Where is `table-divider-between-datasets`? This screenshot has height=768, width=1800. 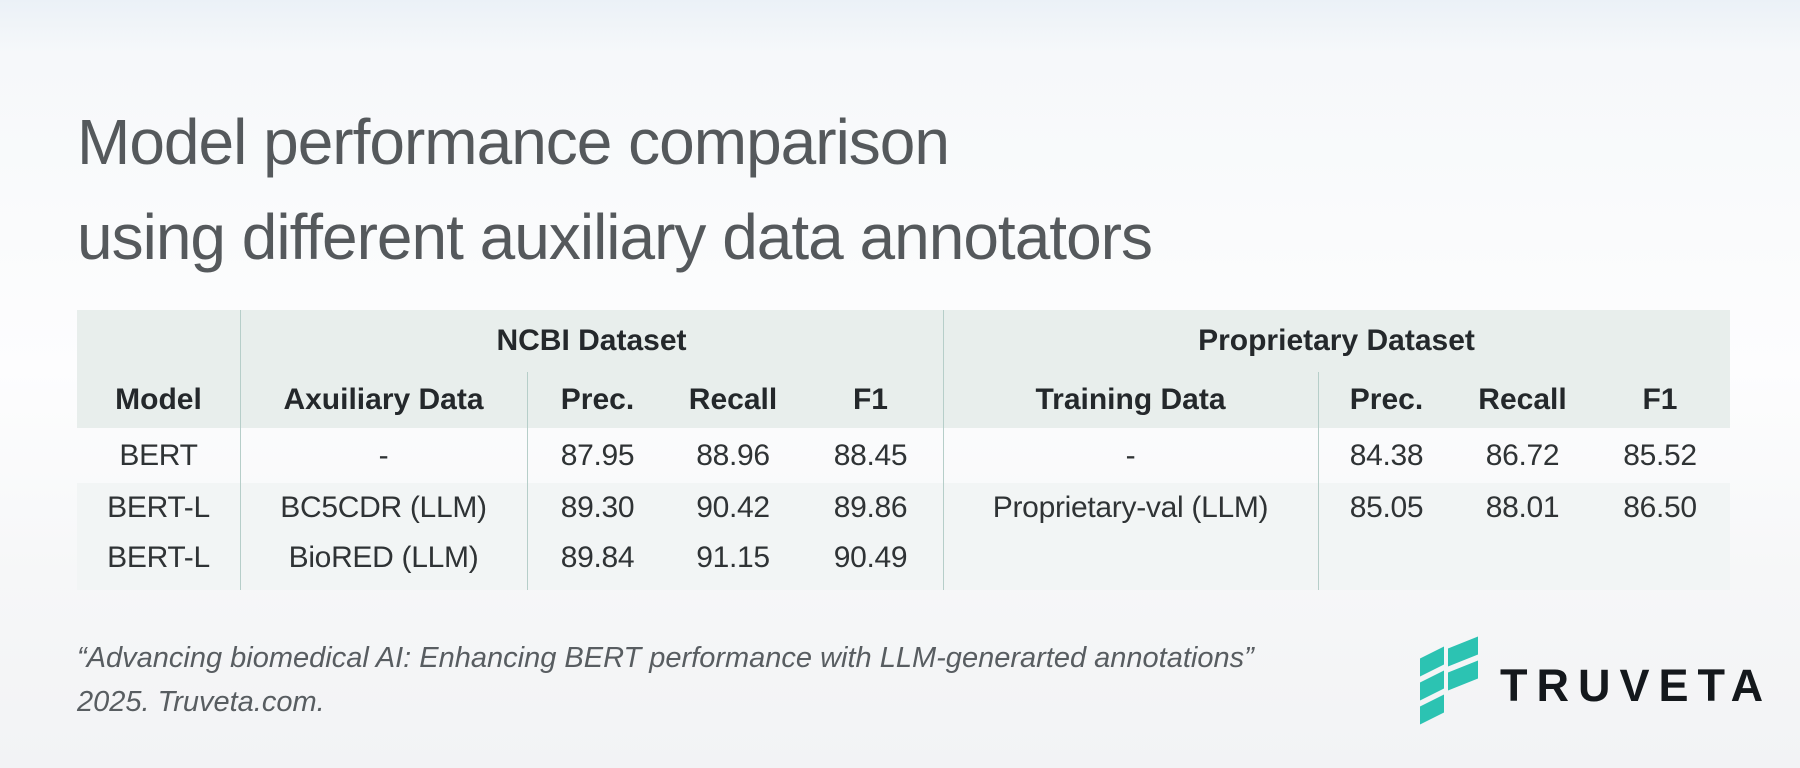
table-divider-between-datasets is located at coordinates (943, 450).